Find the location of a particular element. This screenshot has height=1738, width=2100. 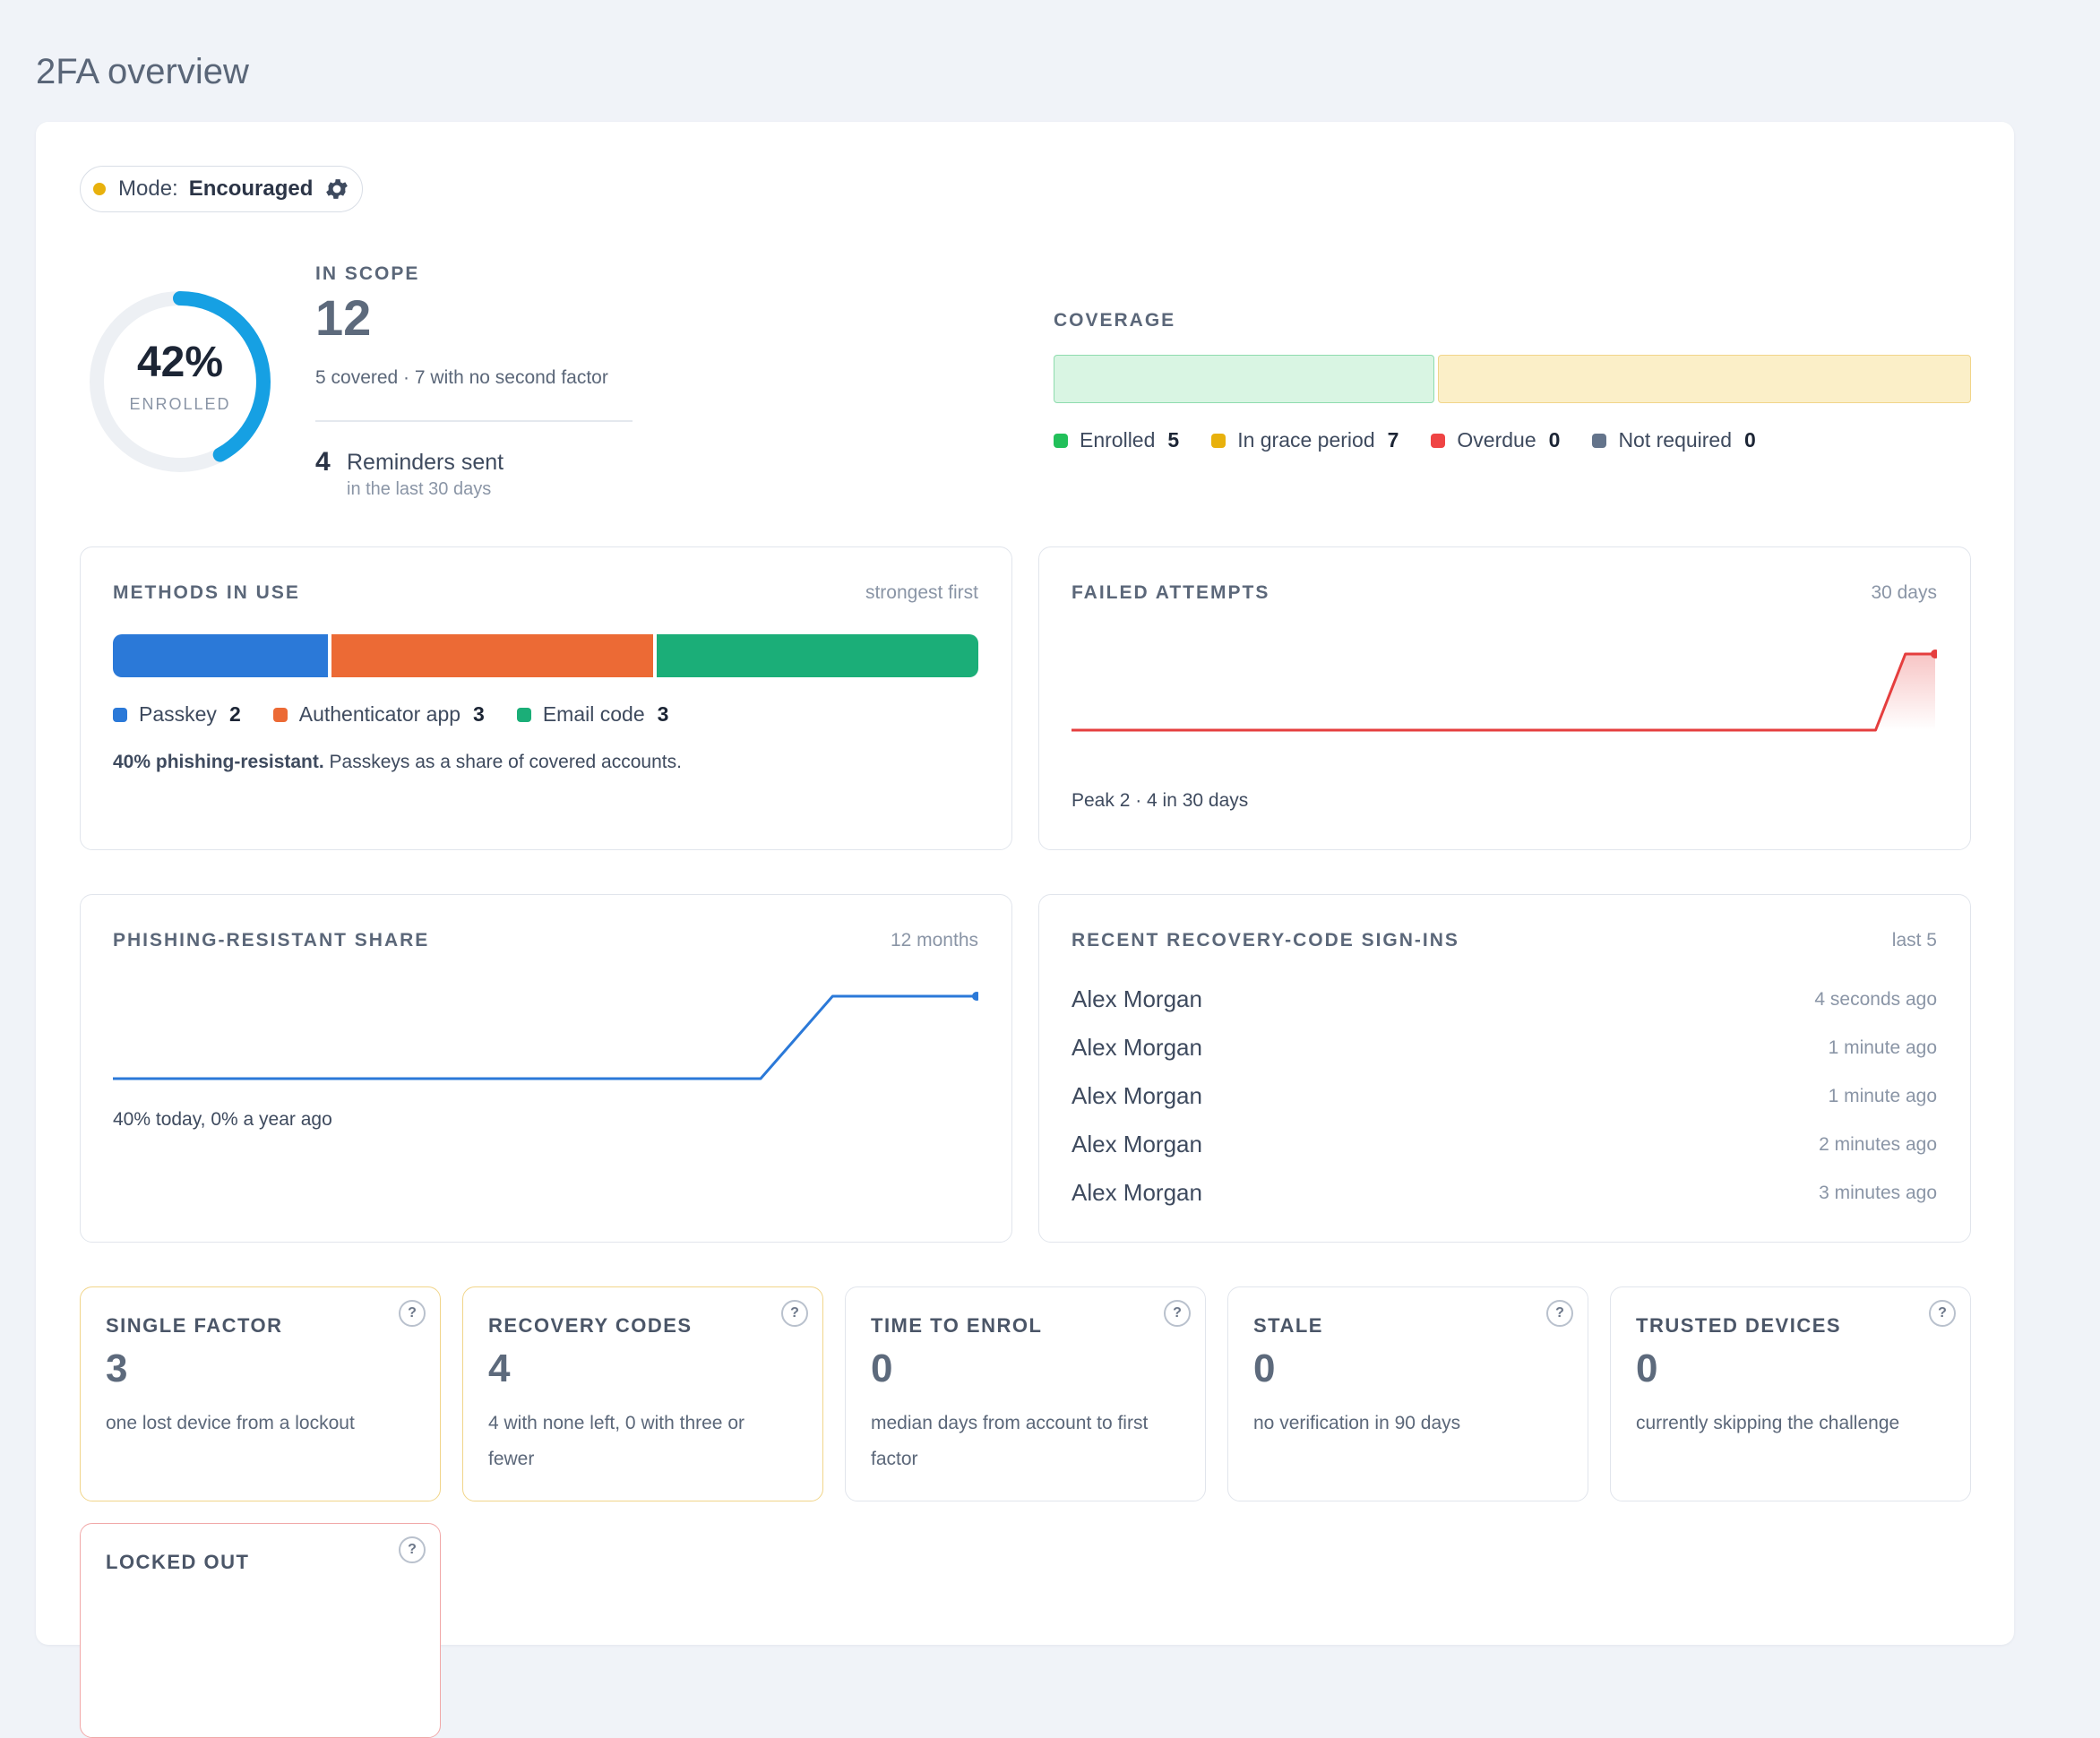

failed-attempts-title: FAILED ATTEMPTS is located at coordinates (1171, 592).